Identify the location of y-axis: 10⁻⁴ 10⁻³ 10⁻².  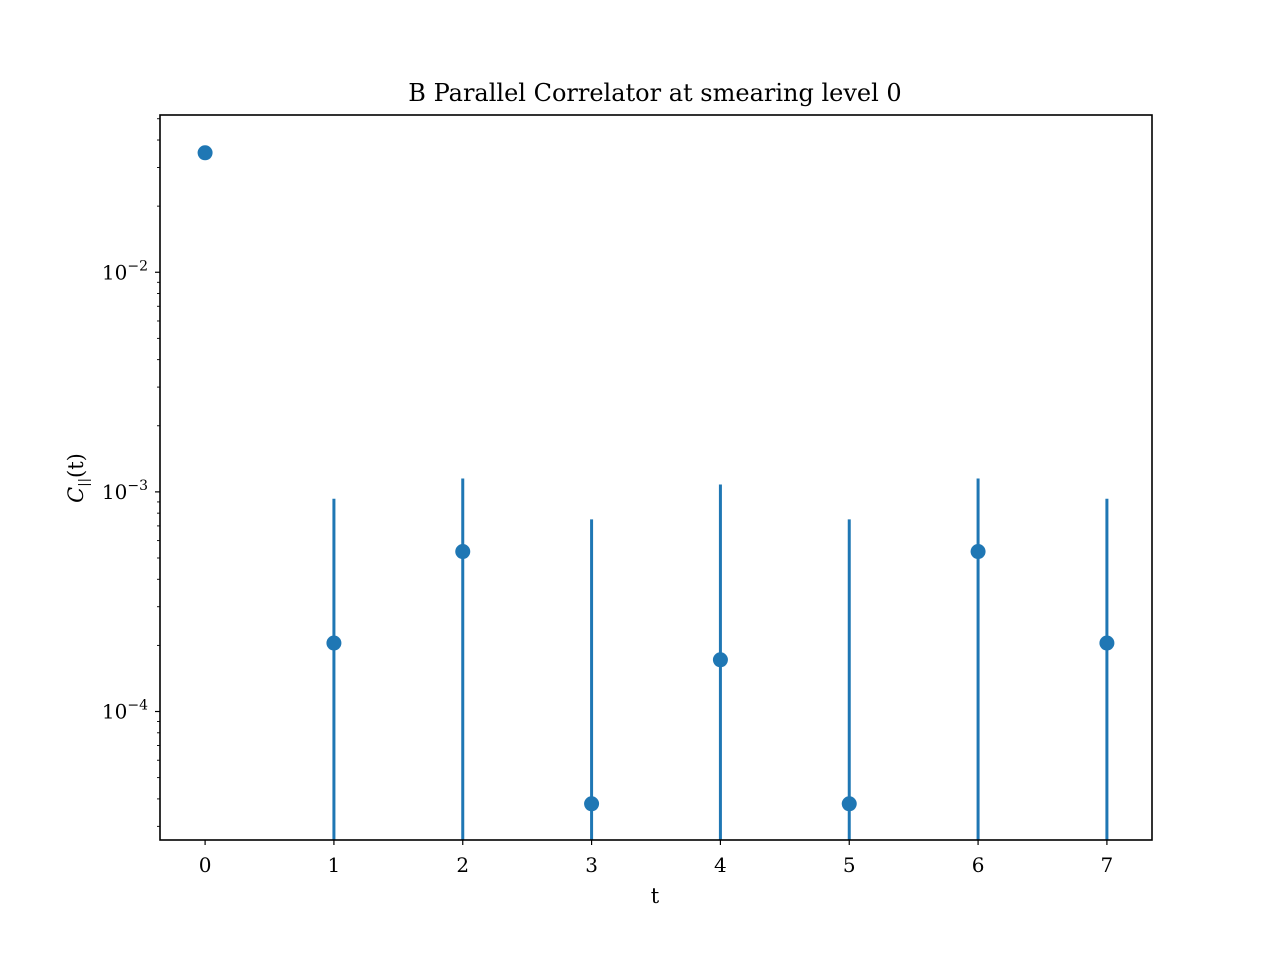
(131, 472).